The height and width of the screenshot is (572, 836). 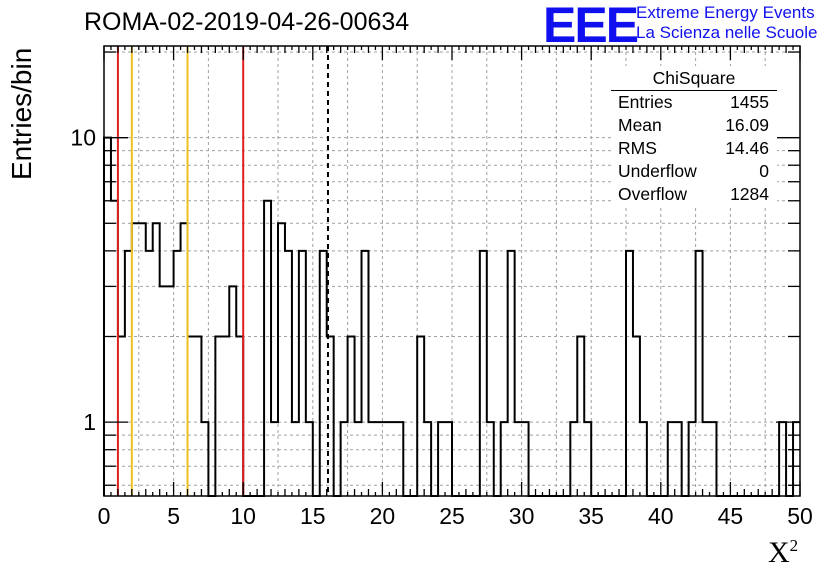 I want to click on x-axis-label-sup: 2, so click(x=794, y=545).